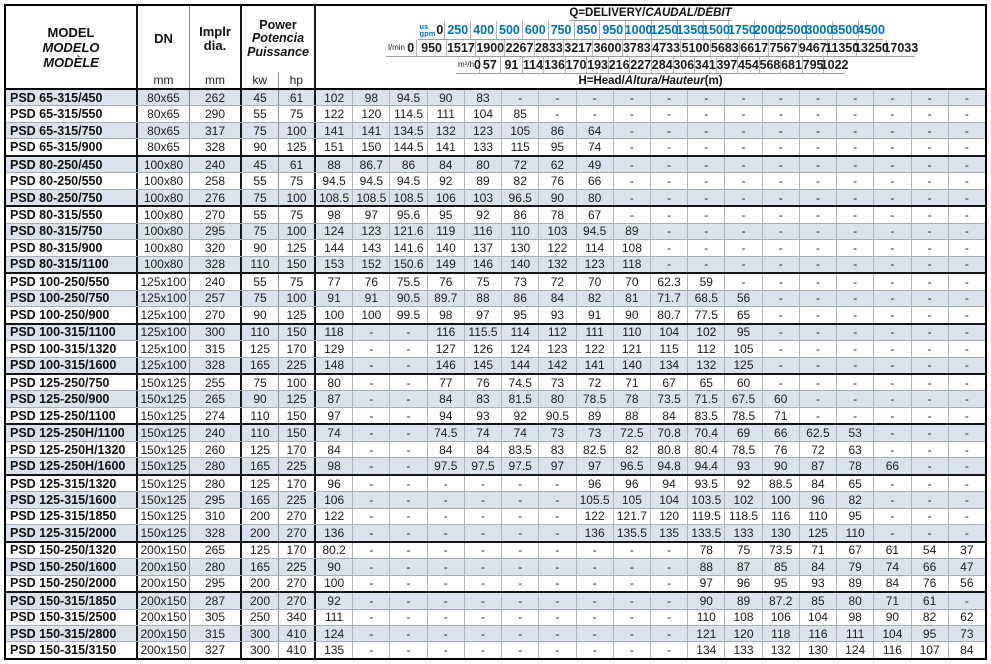  I want to click on flow-value: 306, so click(684, 65).